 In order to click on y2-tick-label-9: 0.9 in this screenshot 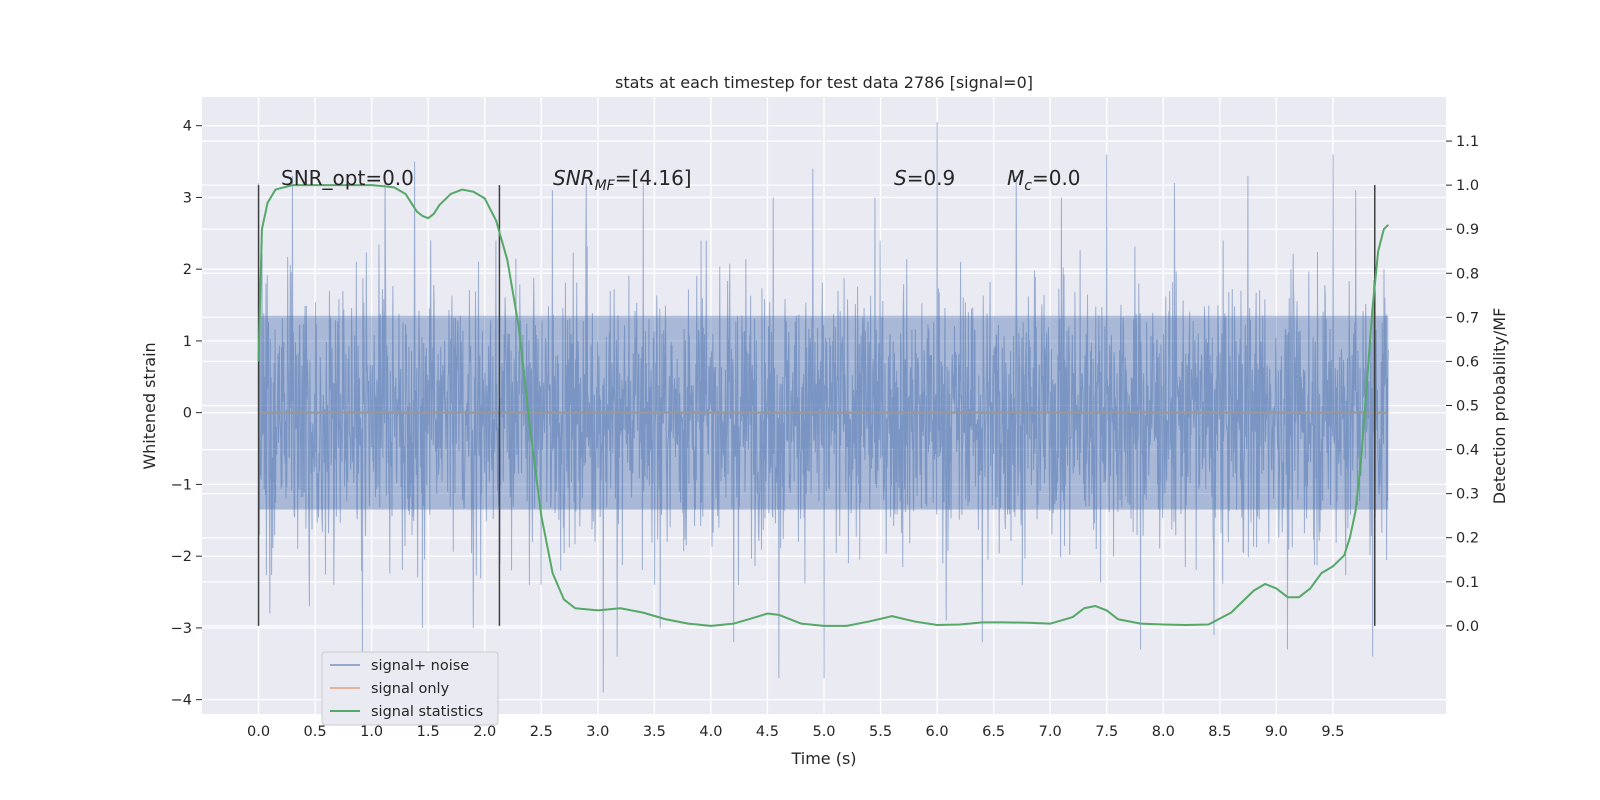, I will do `click(1467, 230)`.